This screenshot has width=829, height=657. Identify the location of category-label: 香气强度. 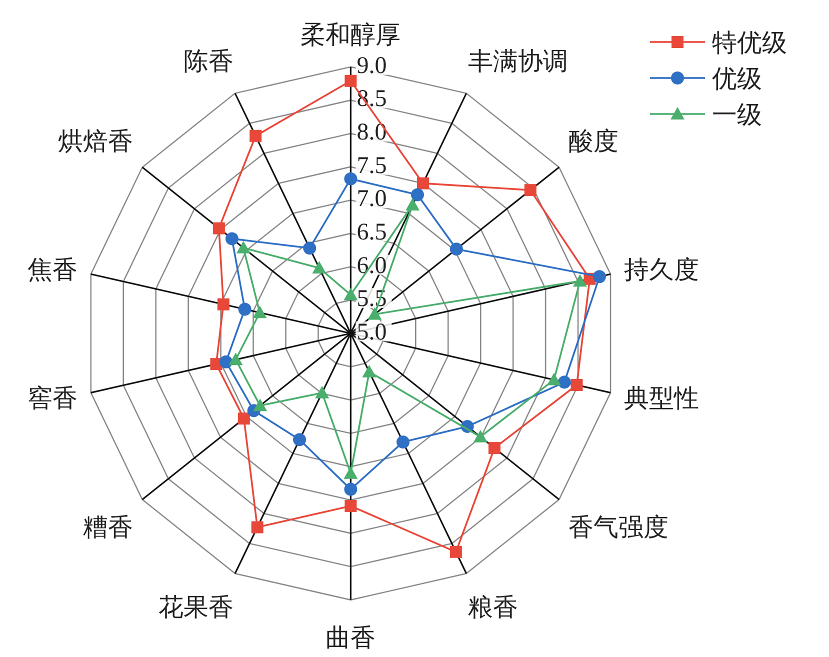
(618, 528).